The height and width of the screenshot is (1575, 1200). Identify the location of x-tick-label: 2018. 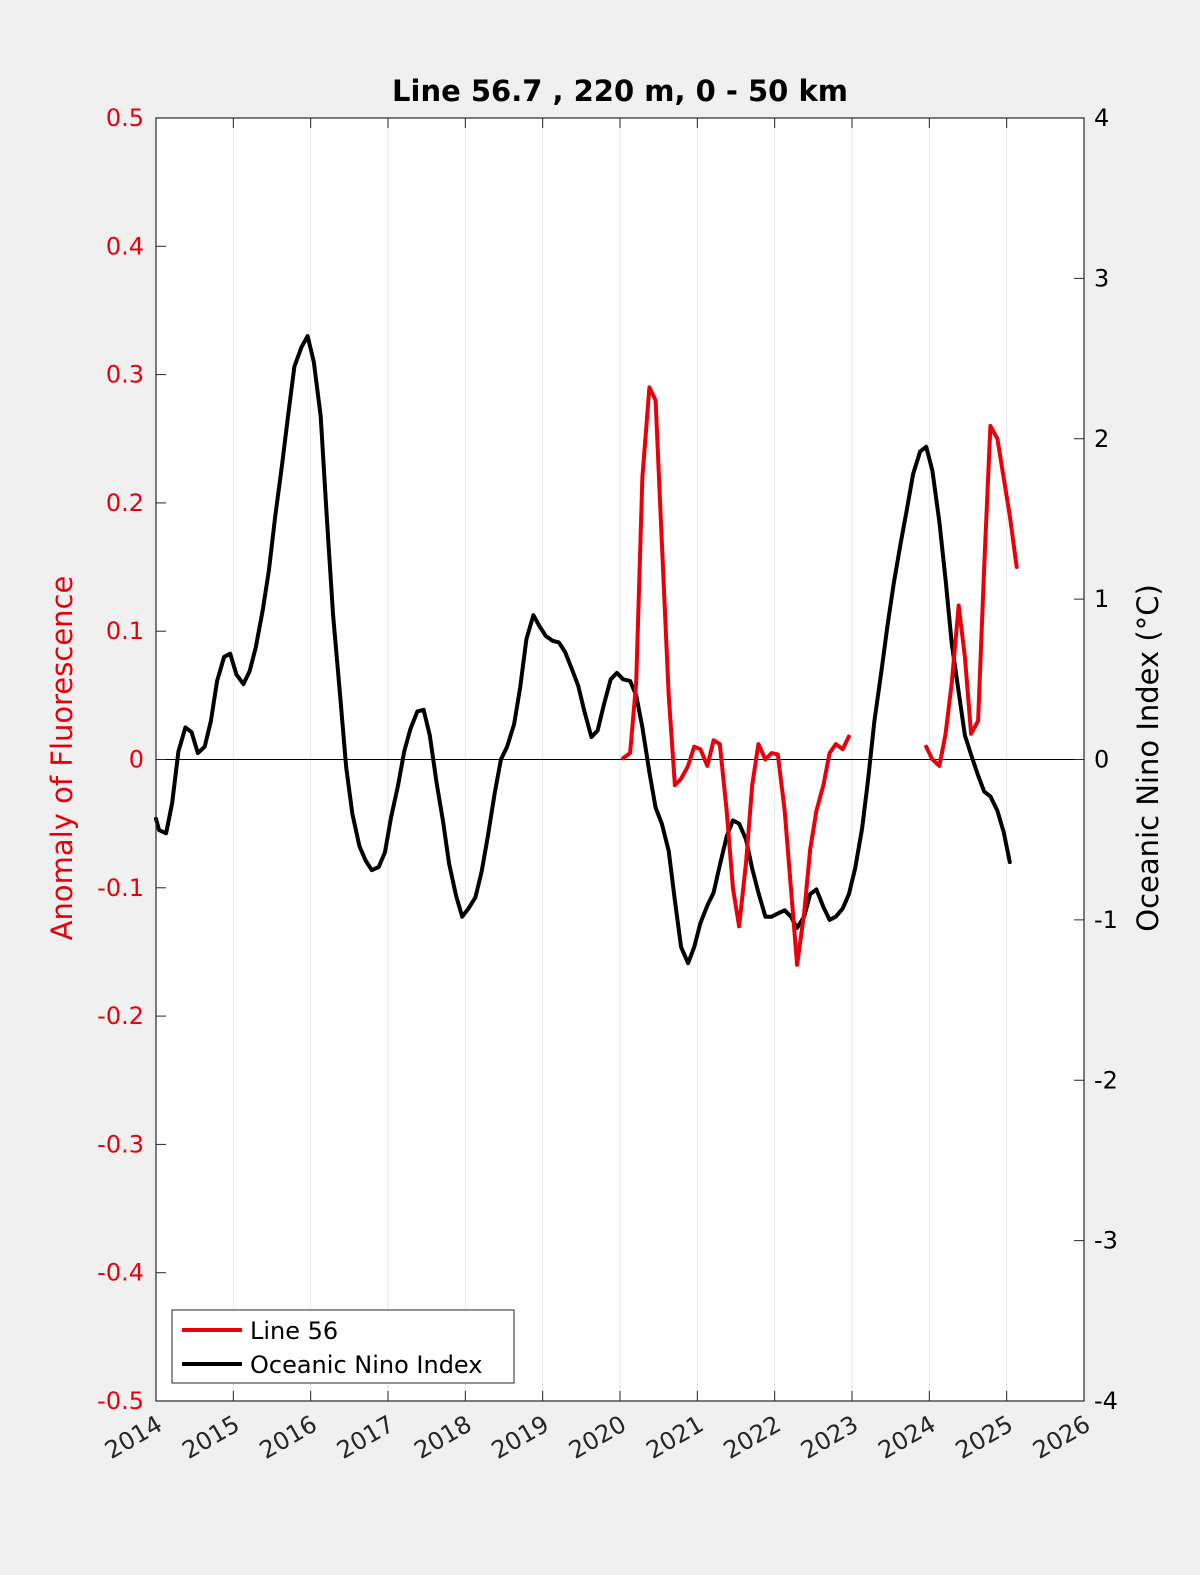
(442, 1437).